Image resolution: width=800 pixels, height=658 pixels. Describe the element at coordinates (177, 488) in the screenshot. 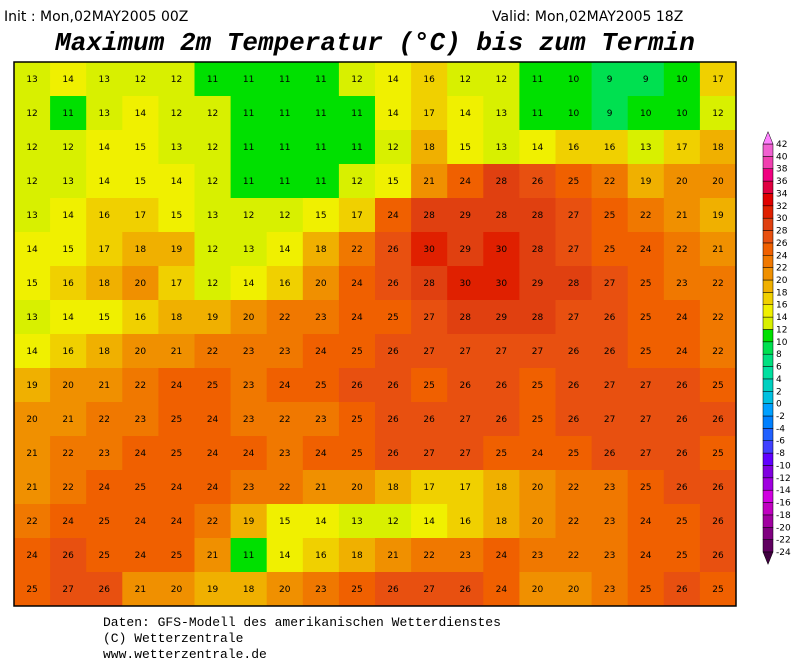

I see `temperature-label: 24` at that location.